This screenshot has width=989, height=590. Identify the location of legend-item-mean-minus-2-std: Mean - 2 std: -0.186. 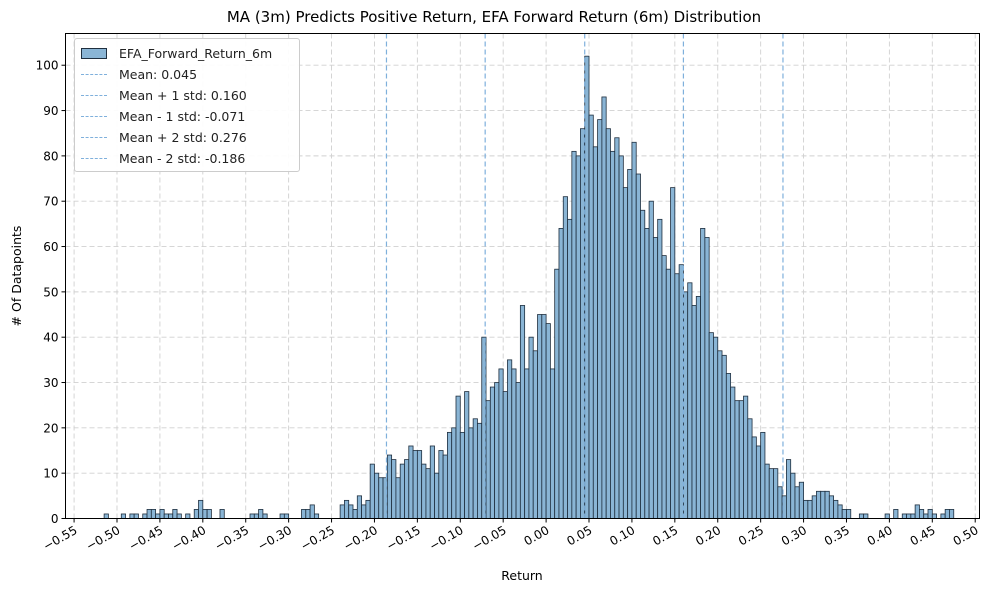
(163, 158).